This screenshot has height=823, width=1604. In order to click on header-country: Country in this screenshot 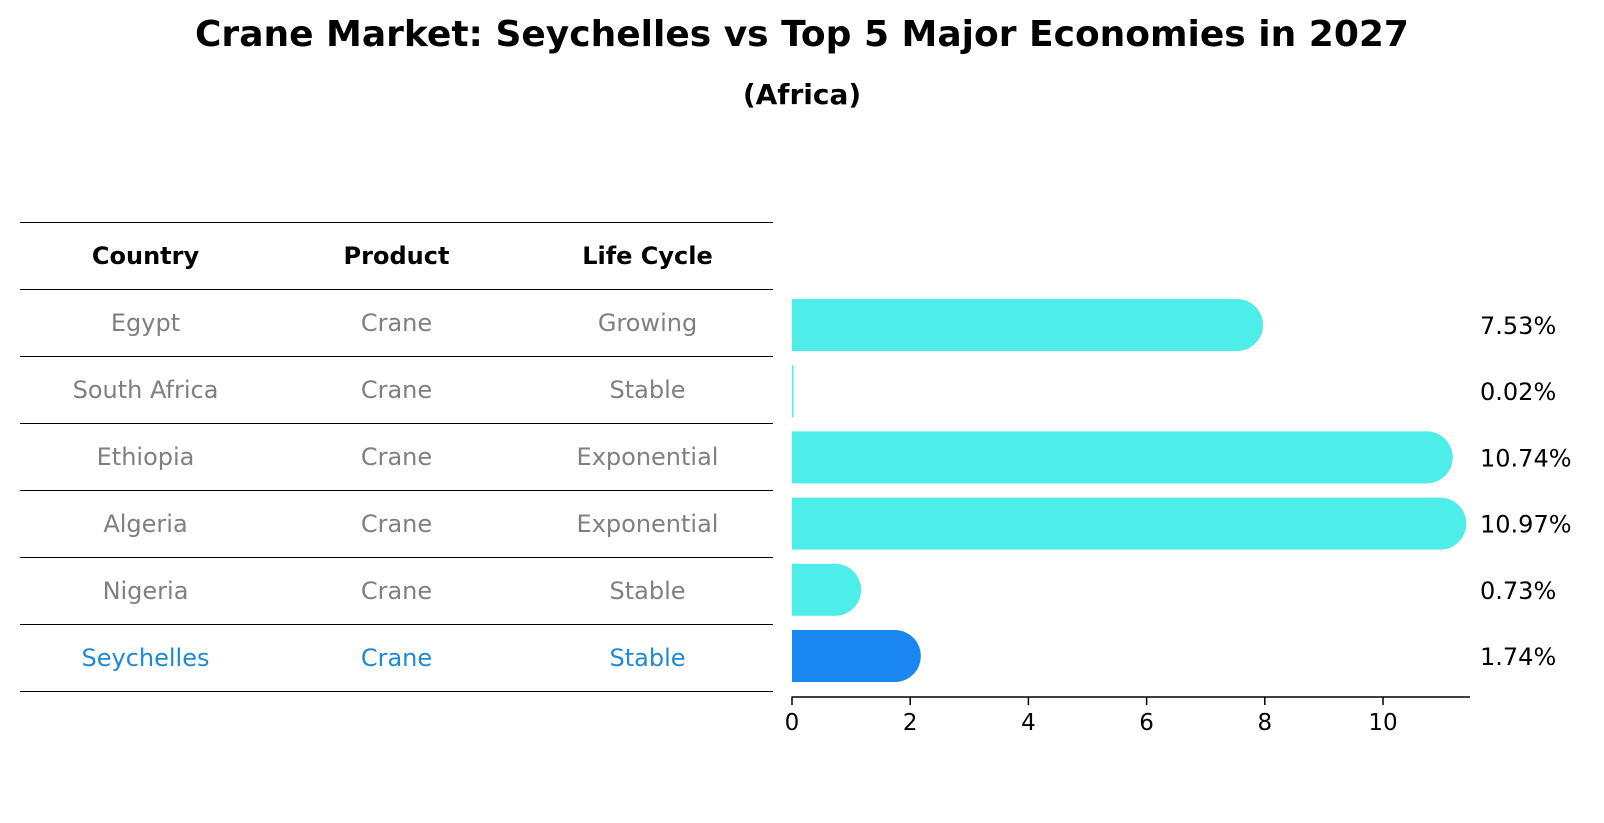, I will do `click(145, 256)`.